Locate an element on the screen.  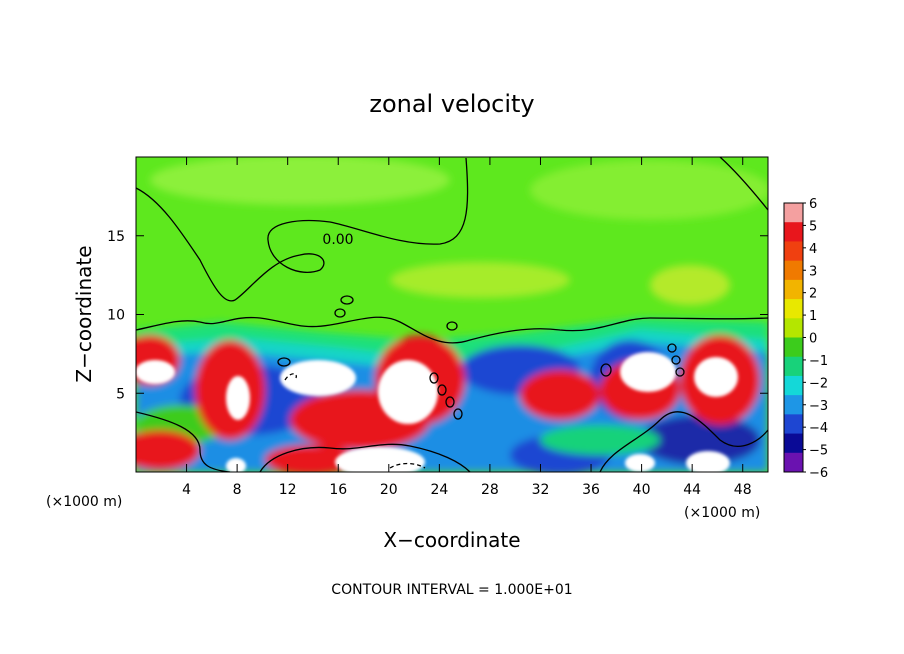
colorbar-tick-label: 5 is located at coordinates (813, 226).